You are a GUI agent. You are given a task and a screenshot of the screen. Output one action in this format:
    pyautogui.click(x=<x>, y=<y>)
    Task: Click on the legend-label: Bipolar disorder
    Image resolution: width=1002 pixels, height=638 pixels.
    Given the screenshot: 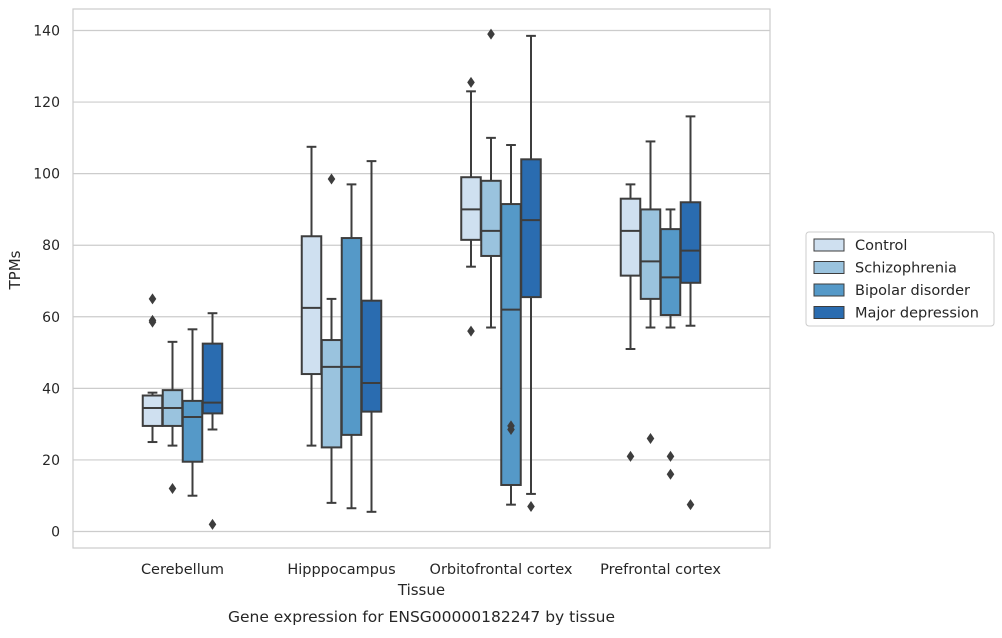 What is the action you would take?
    pyautogui.click(x=912, y=291)
    